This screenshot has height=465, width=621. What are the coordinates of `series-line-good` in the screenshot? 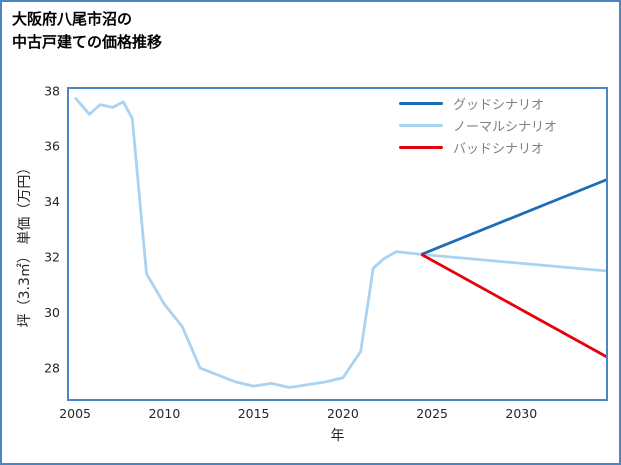 It's located at (514, 217).